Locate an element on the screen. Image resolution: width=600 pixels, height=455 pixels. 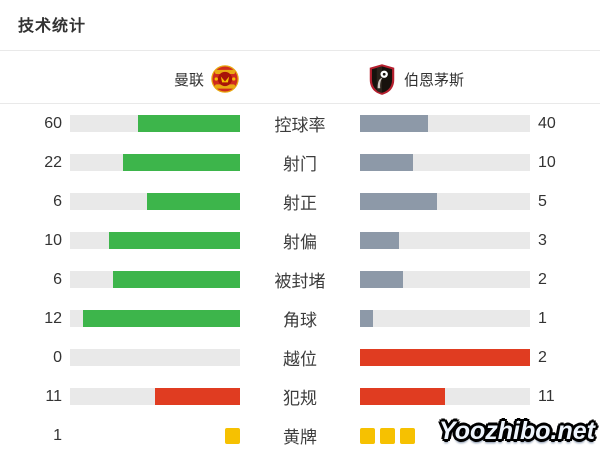
stat-row: 60 控球率 40 is located at coordinates (300, 123).